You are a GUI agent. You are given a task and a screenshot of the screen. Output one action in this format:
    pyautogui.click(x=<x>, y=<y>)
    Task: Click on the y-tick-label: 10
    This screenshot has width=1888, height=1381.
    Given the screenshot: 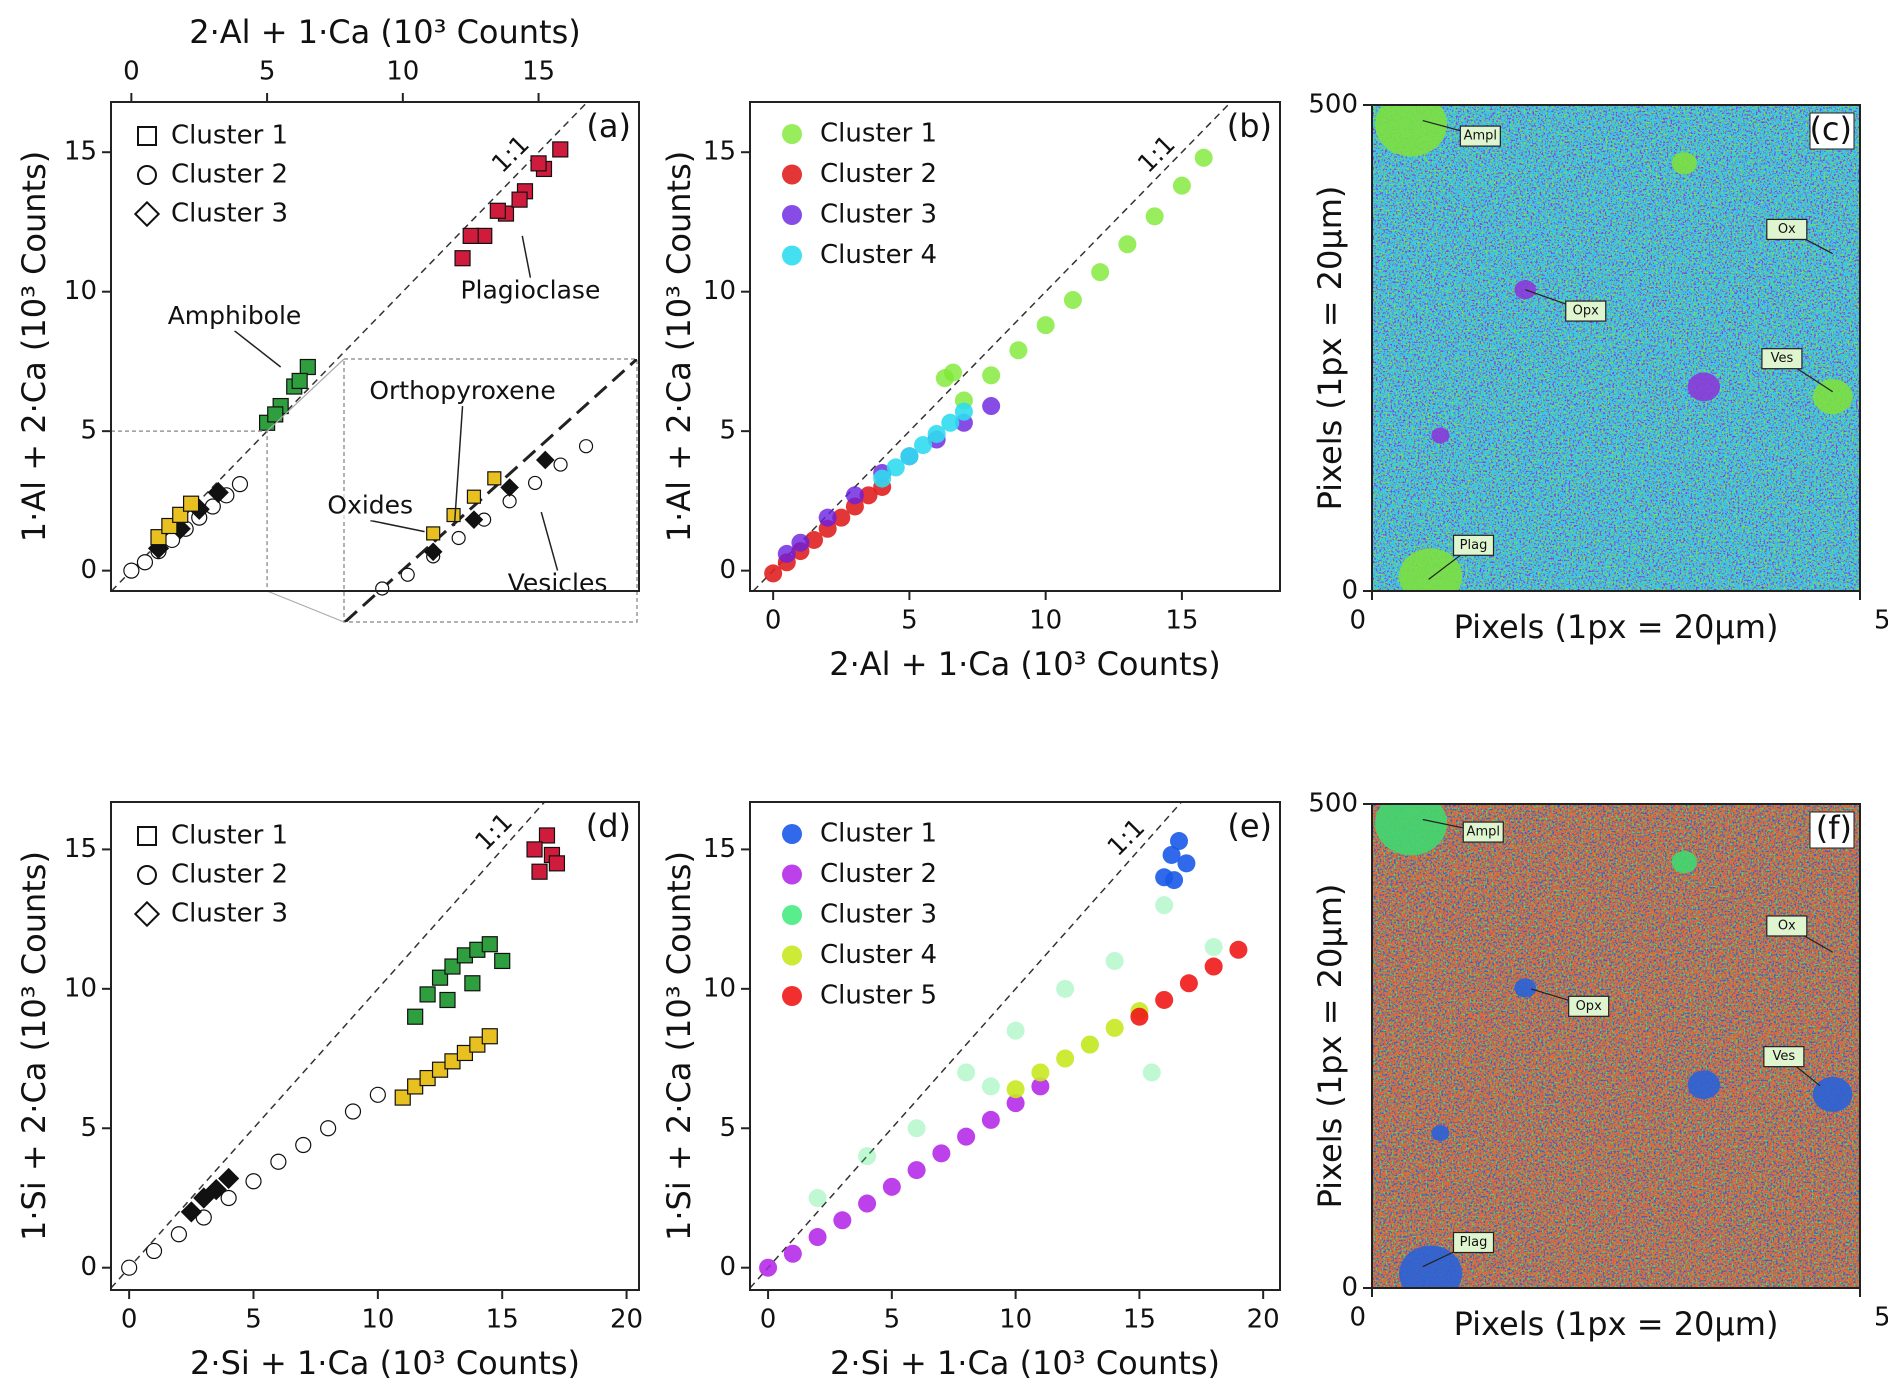 What is the action you would take?
    pyautogui.click(x=80, y=291)
    